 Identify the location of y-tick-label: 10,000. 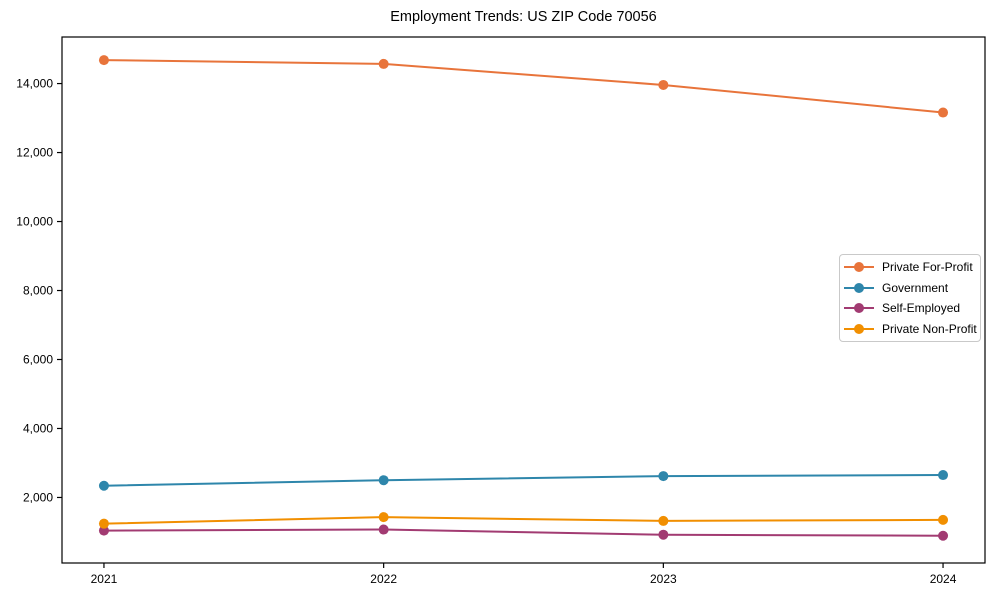
(34, 222).